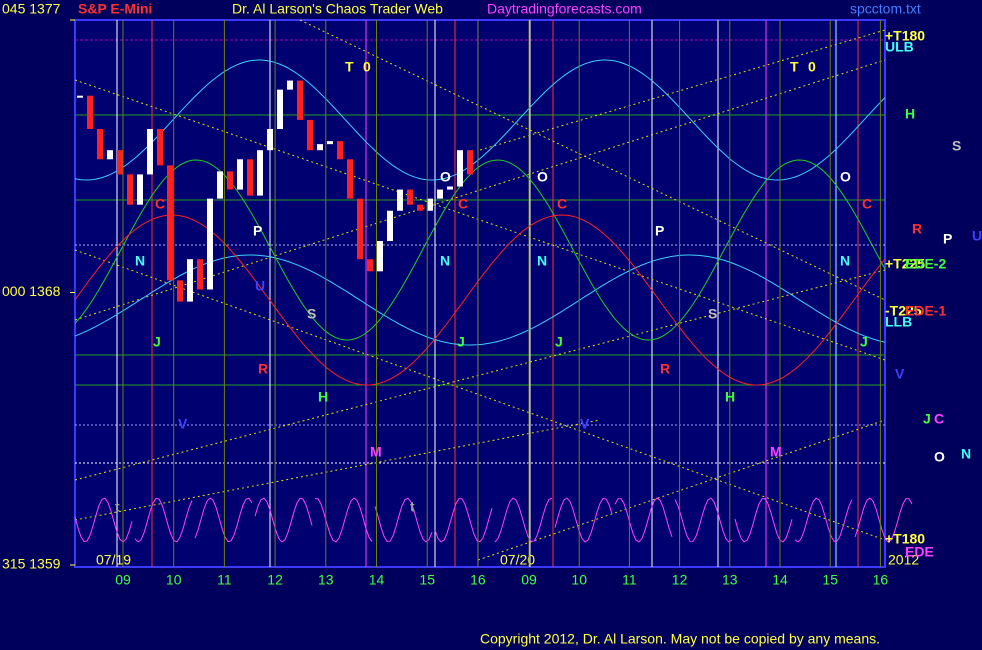 The width and height of the screenshot is (982, 650). Describe the element at coordinates (885, 9) in the screenshot. I see `file-name: spcctom.txt` at that location.